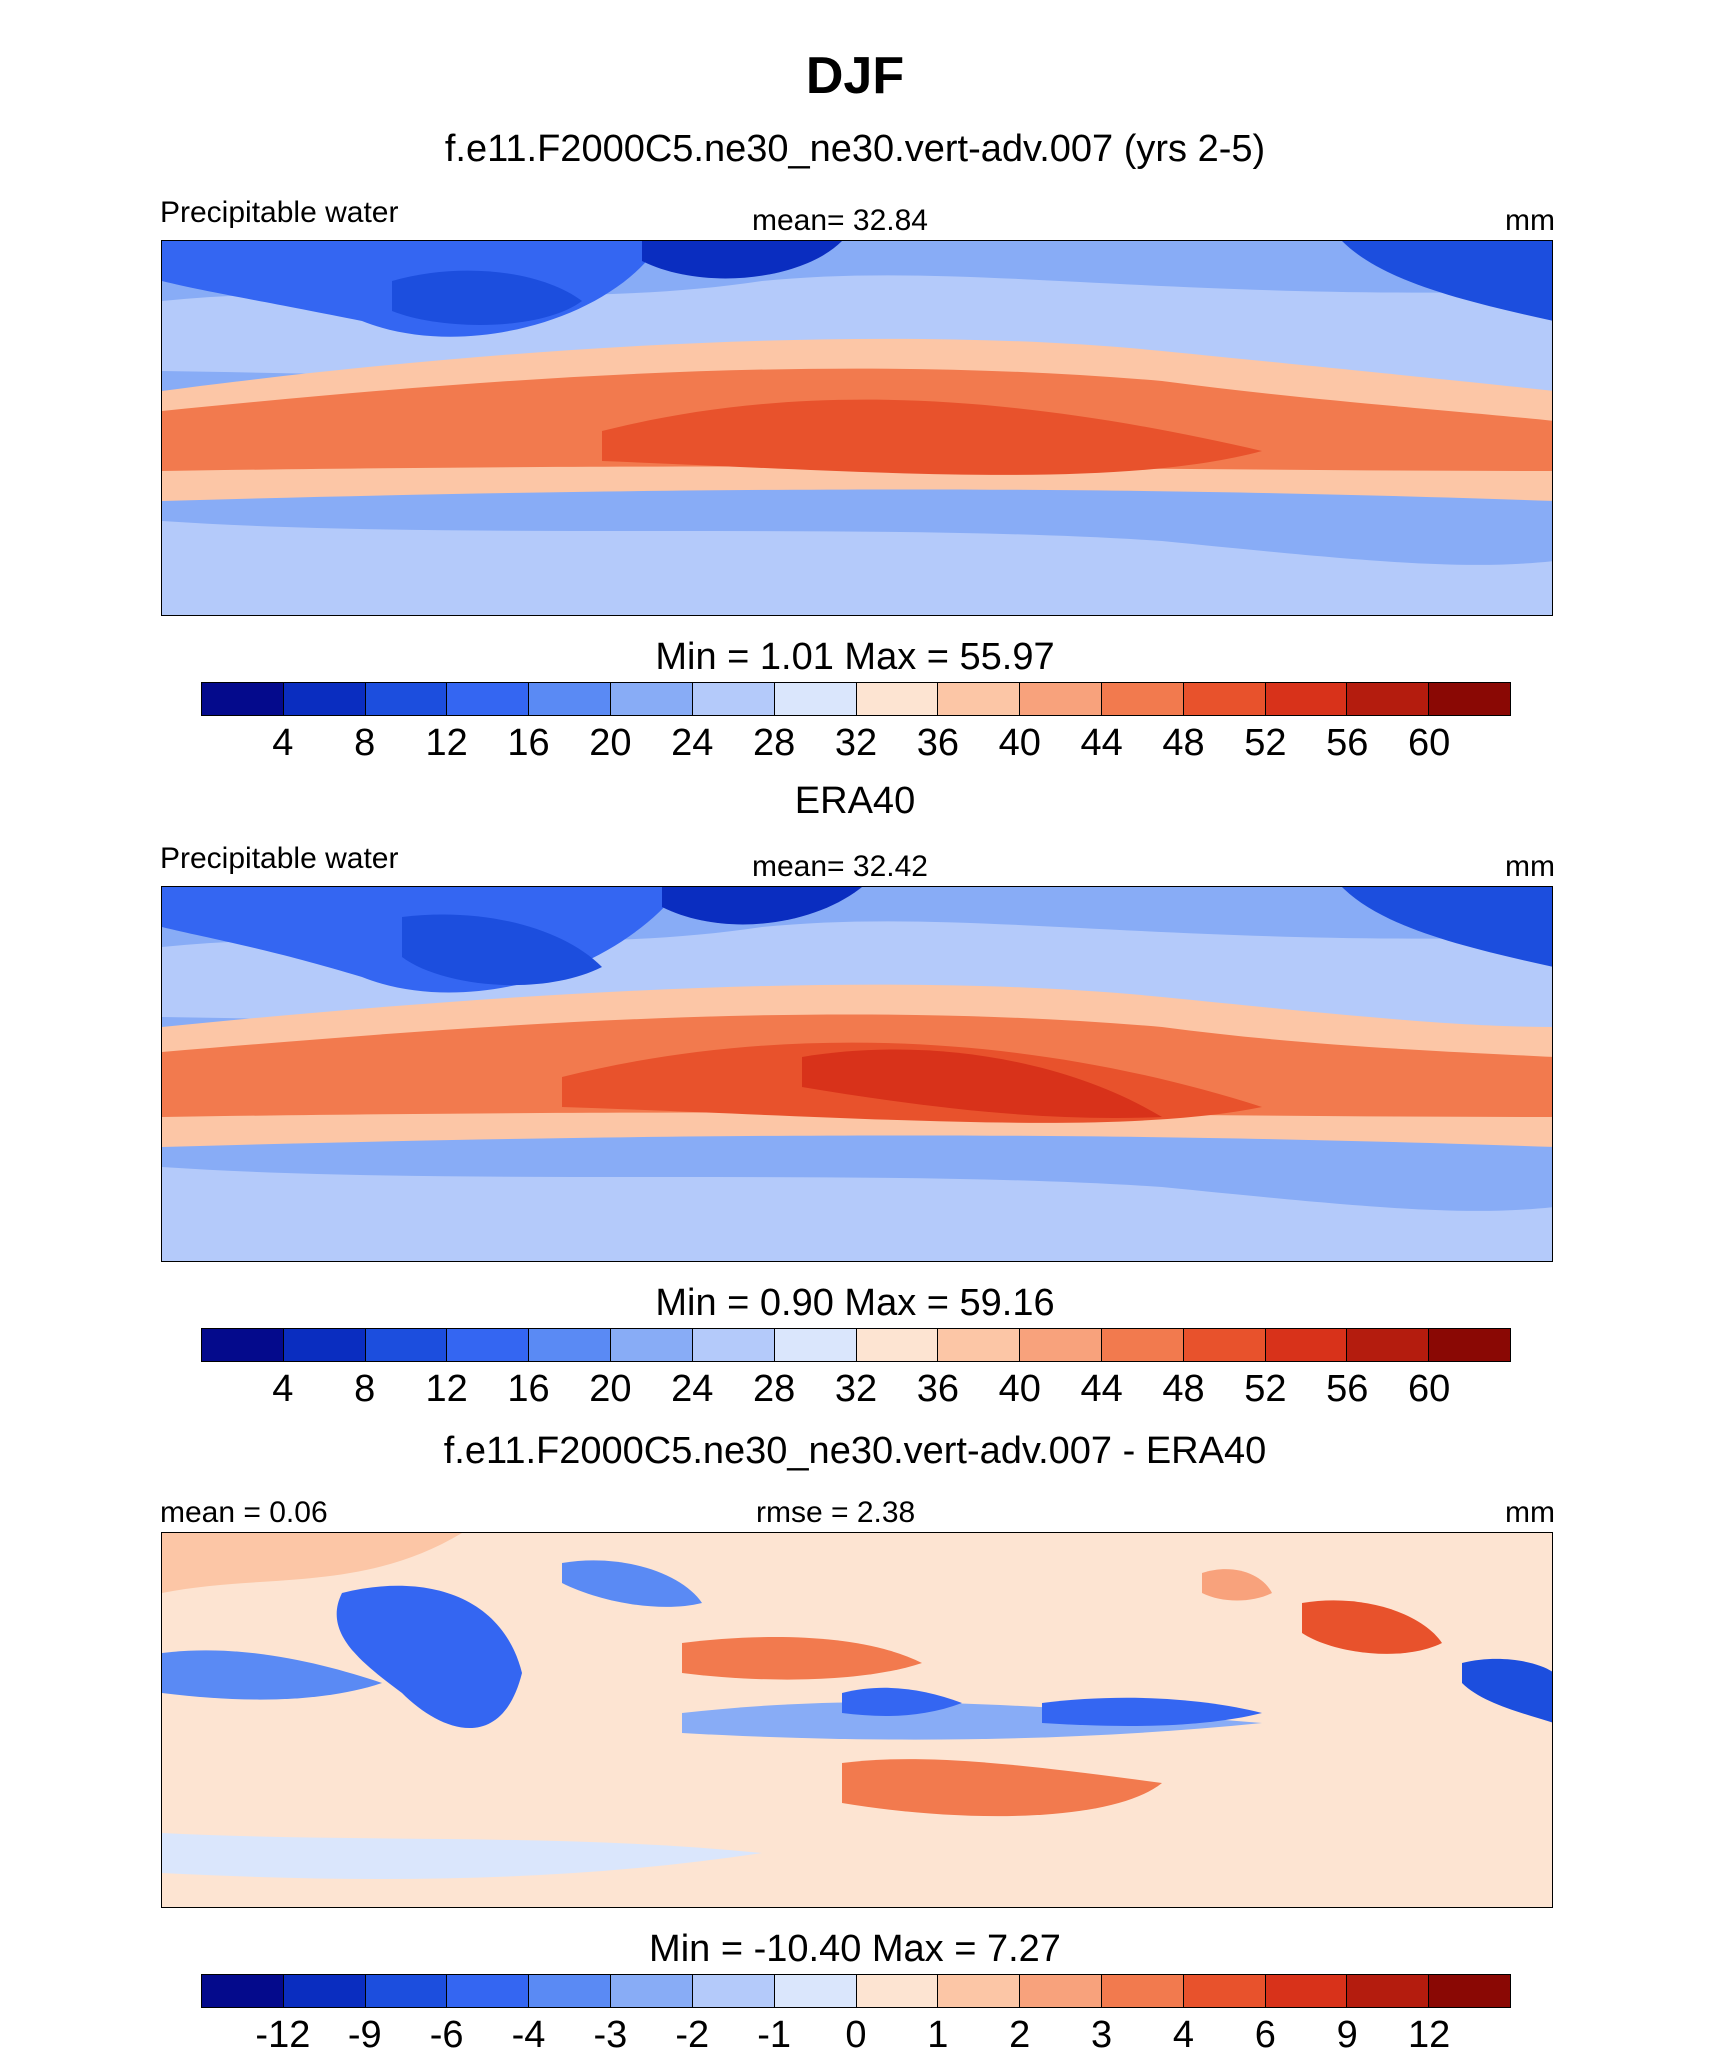 This screenshot has height=2064, width=1710. Describe the element at coordinates (610, 1389) in the screenshot. I see `colorbar-tick-label: 20` at that location.